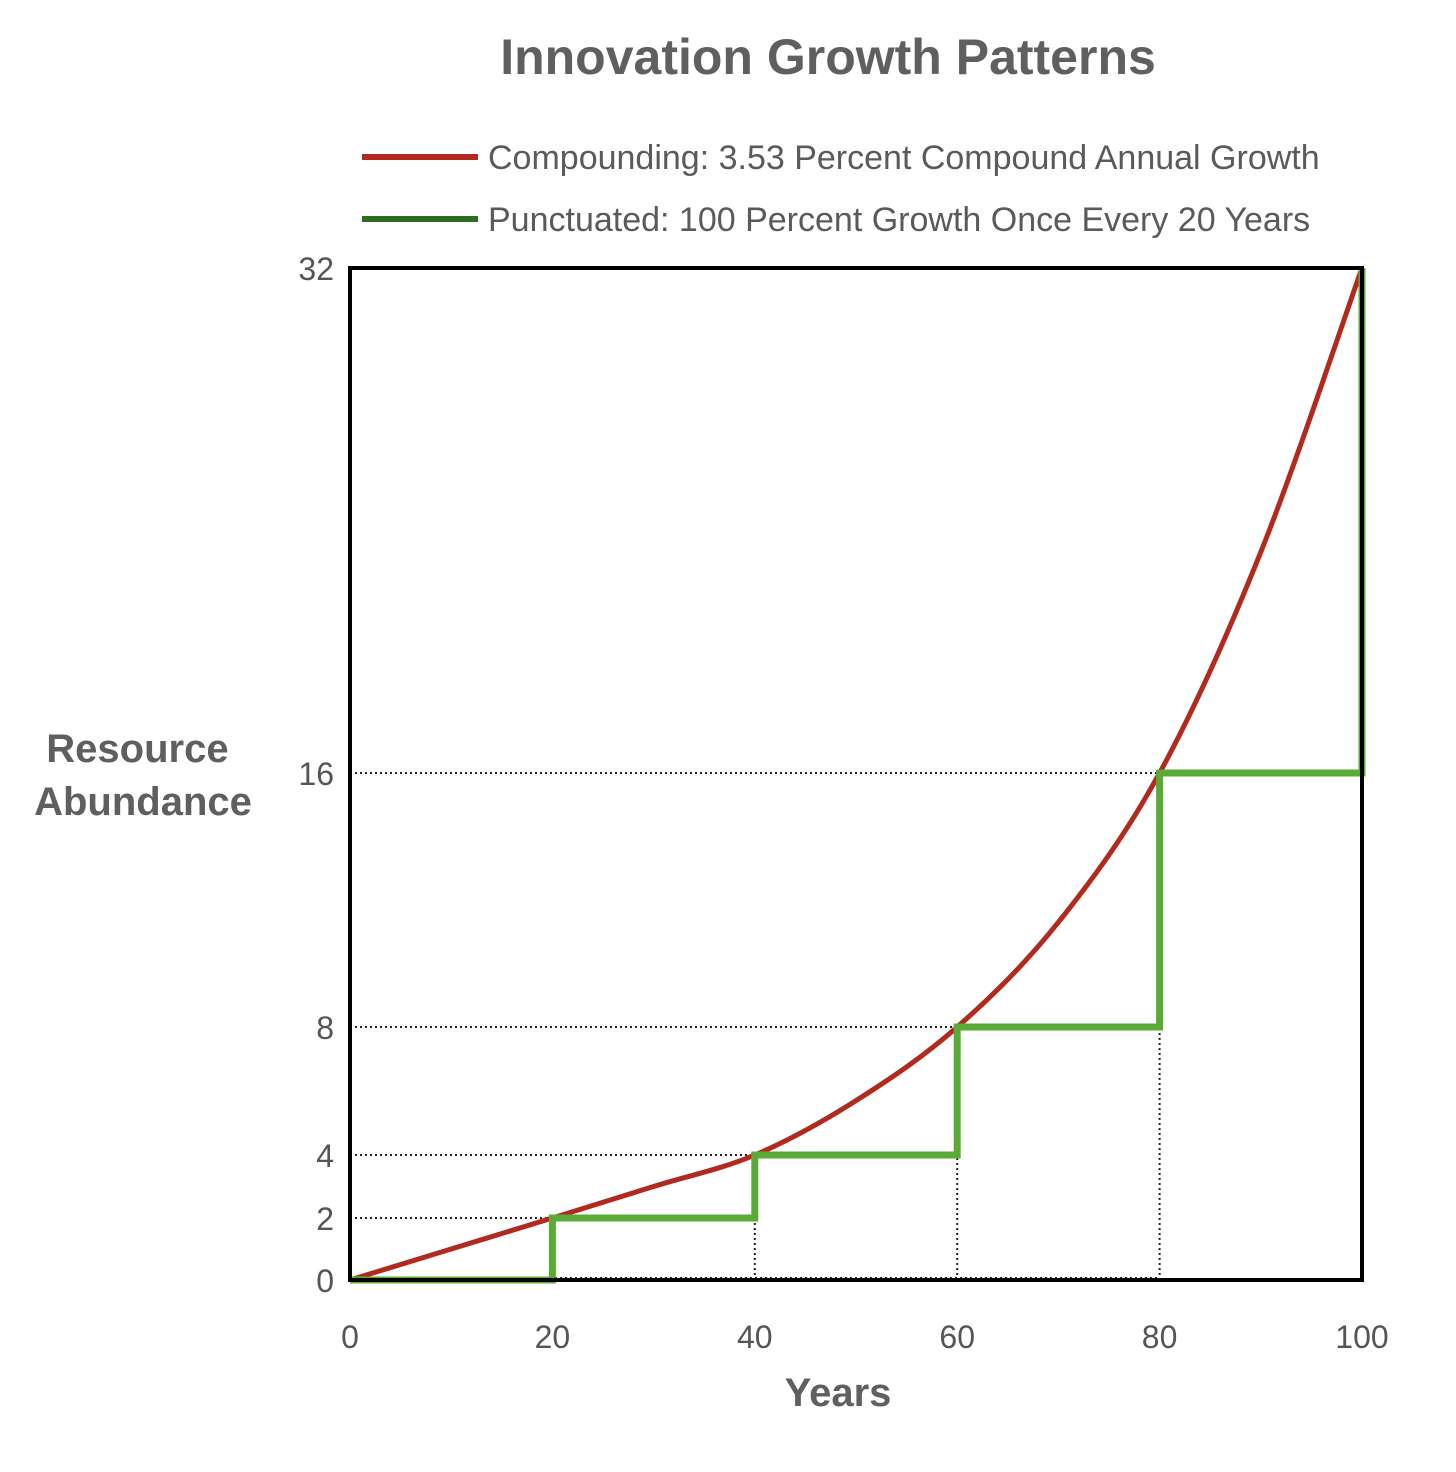  I want to click on y-axis-title: Resource Abundance, so click(143, 775).